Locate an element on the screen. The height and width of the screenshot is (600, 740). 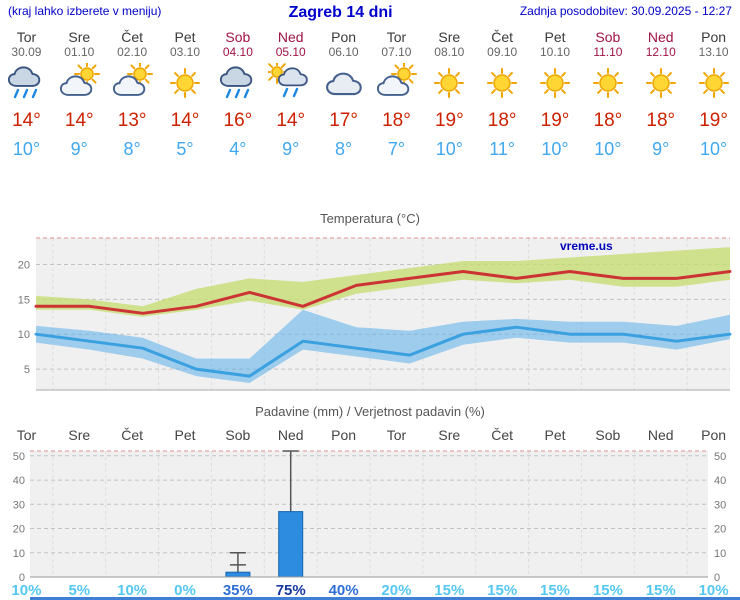
day-cell: Tor 30.09 14° 10° is located at coordinates (26, 95).